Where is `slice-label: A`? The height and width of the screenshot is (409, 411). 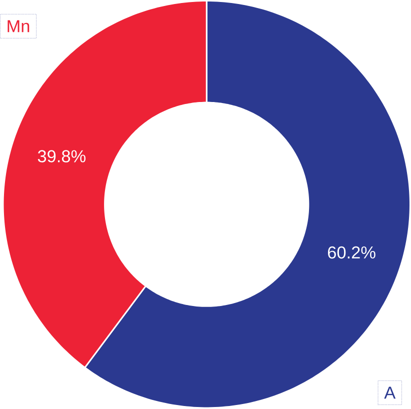 slice-label: A is located at coordinates (390, 392).